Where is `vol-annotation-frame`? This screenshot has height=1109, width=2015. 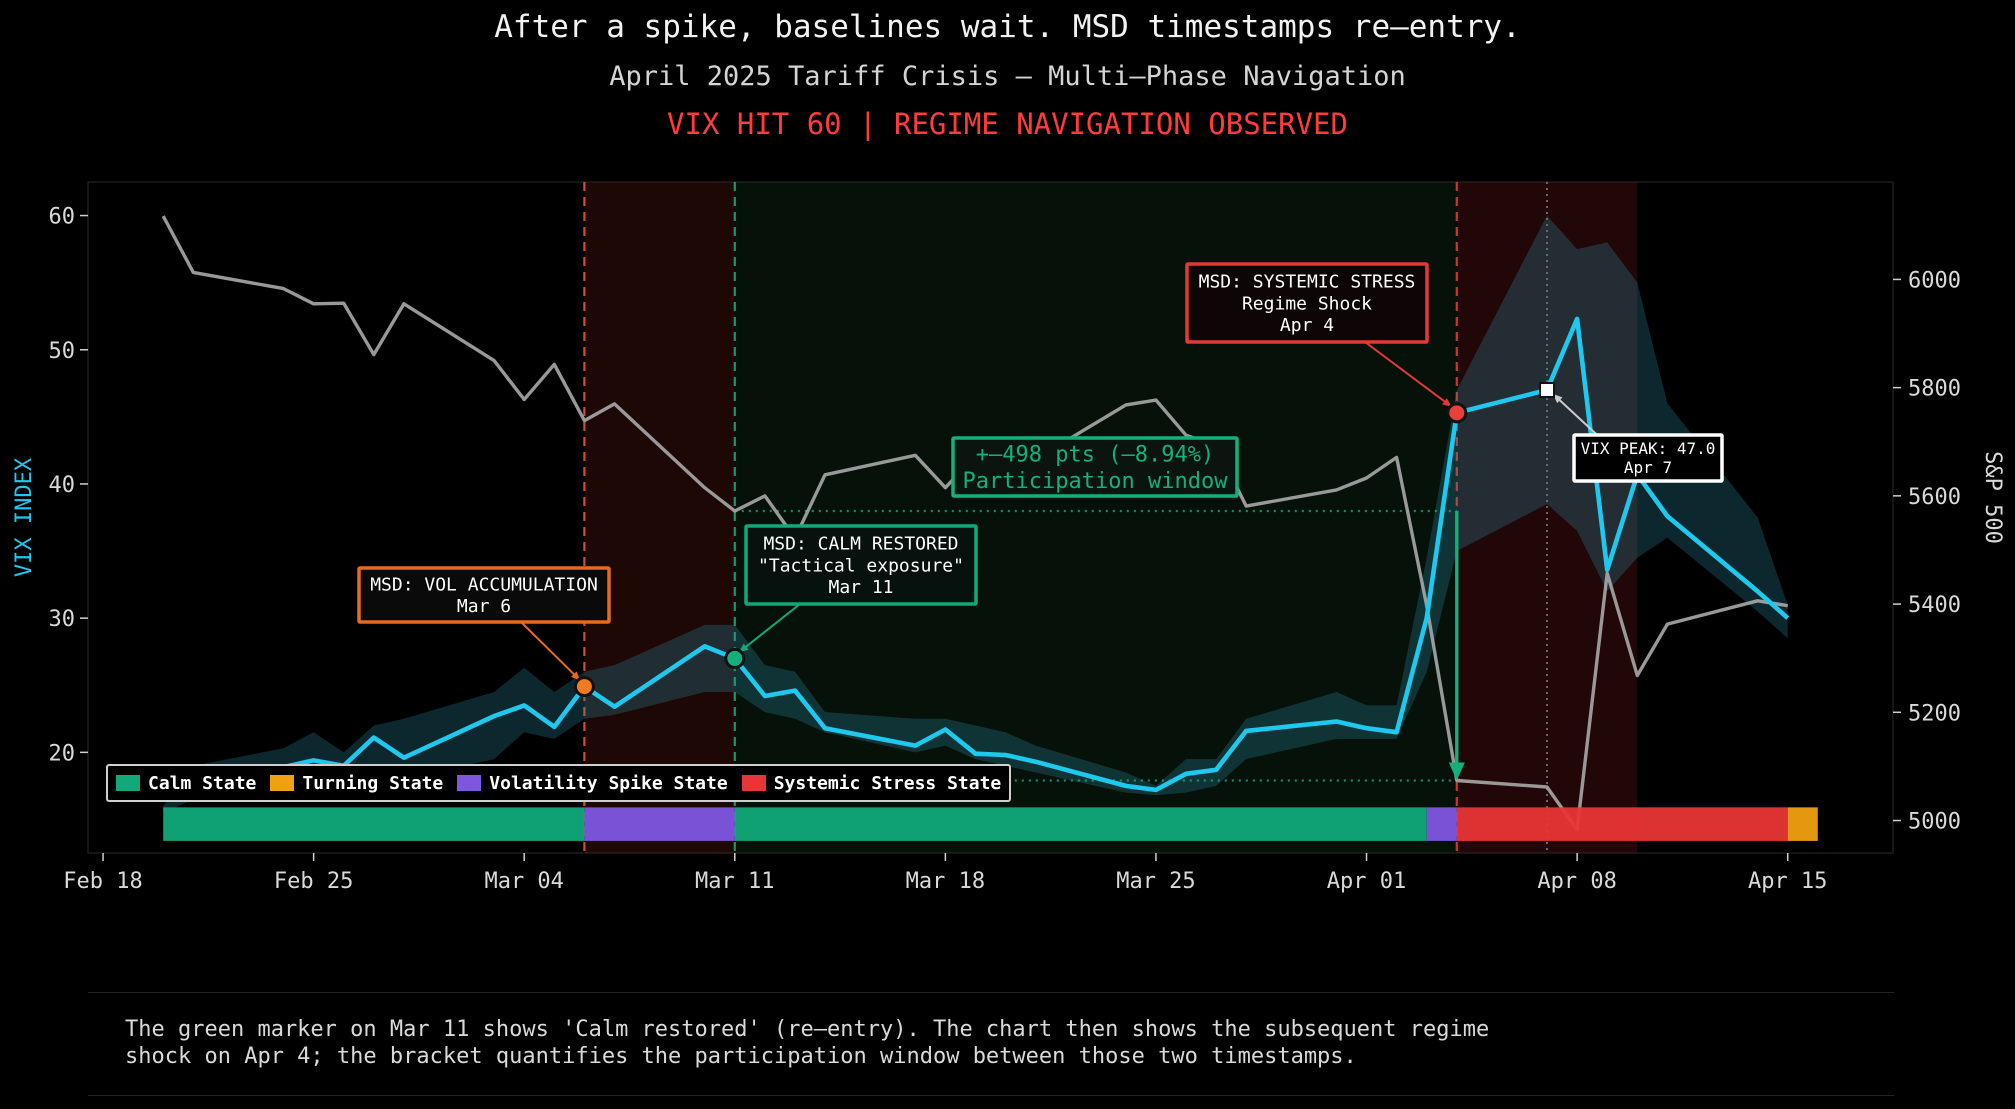
vol-annotation-frame is located at coordinates (484, 595).